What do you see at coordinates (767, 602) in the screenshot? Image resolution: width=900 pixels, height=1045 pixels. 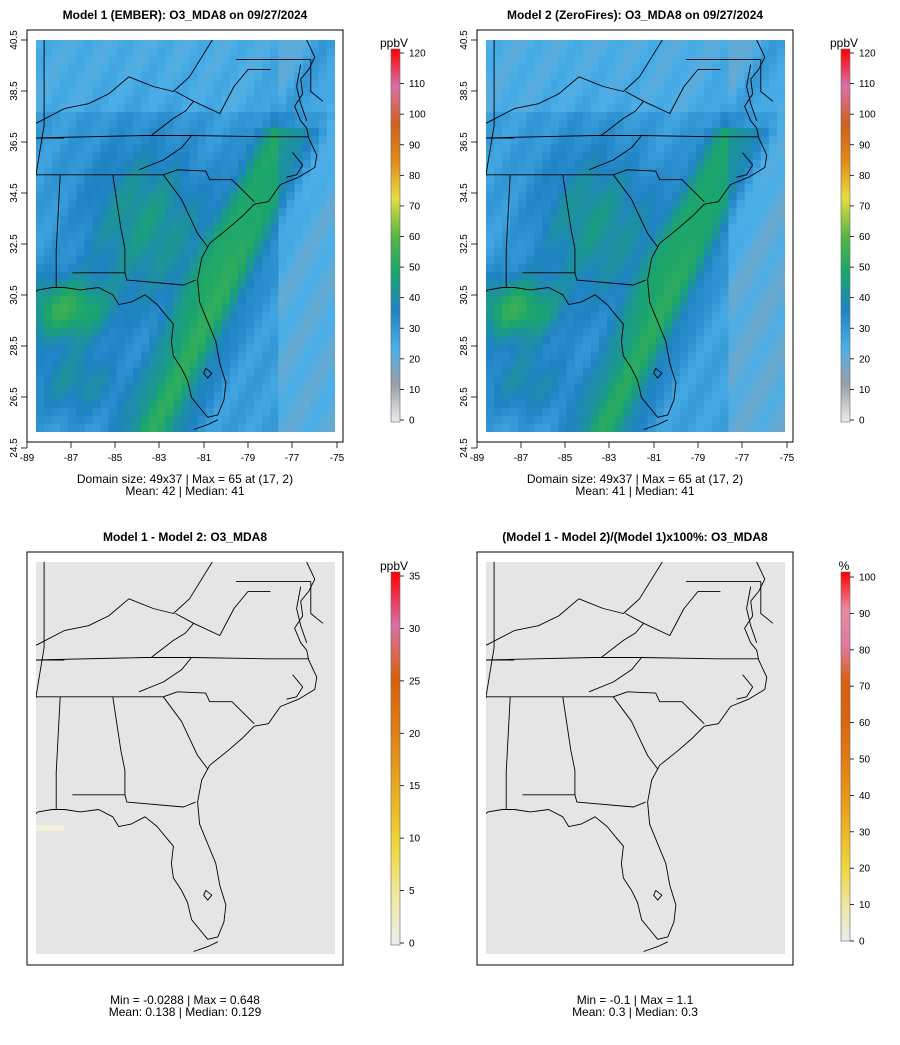 I see `delmarva` at bounding box center [767, 602].